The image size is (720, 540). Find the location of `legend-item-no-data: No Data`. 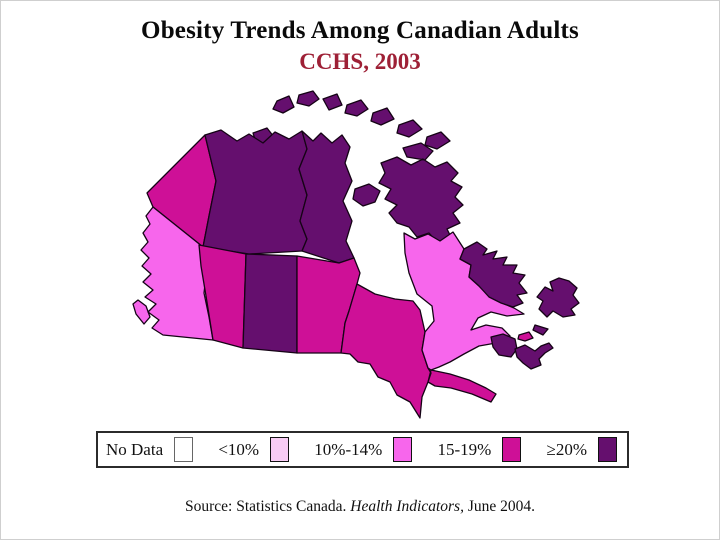

legend-item-no-data: No Data is located at coordinates (150, 449).